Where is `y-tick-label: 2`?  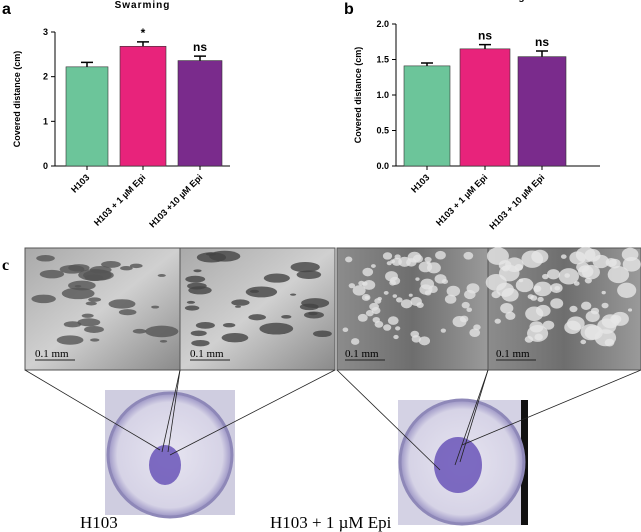 y-tick-label: 2 is located at coordinates (45, 77).